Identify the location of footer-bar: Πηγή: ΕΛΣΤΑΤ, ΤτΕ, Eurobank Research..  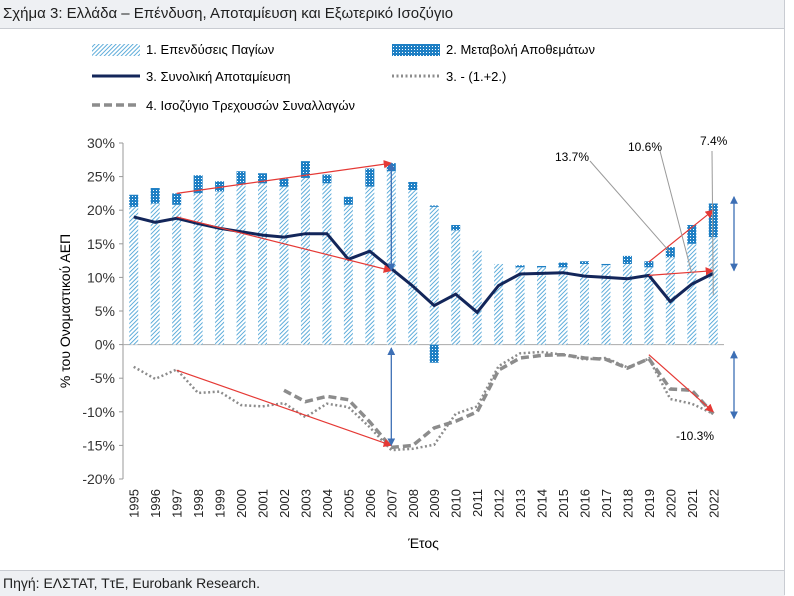
(392, 583).